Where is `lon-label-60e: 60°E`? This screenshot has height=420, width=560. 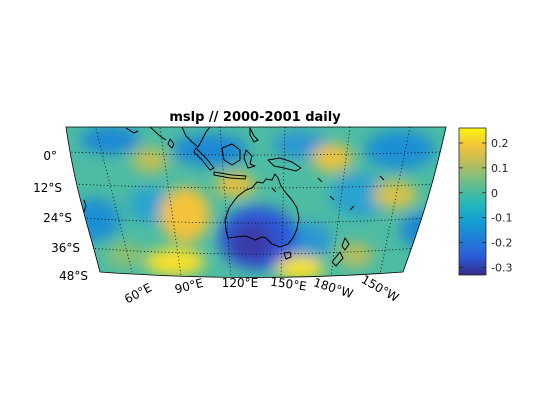 lon-label-60e: 60°E is located at coordinates (138, 294).